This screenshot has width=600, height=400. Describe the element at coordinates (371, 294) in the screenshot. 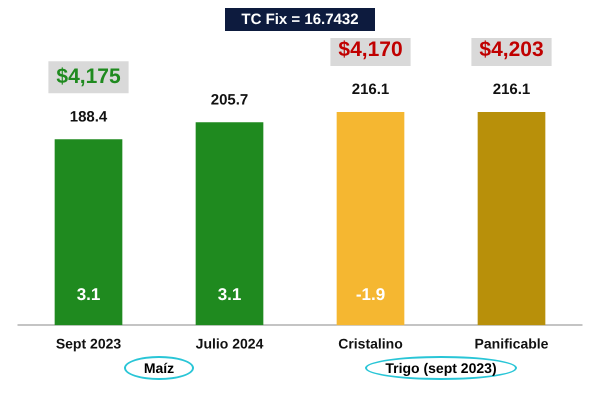

I see `annotation: -1.9` at that location.